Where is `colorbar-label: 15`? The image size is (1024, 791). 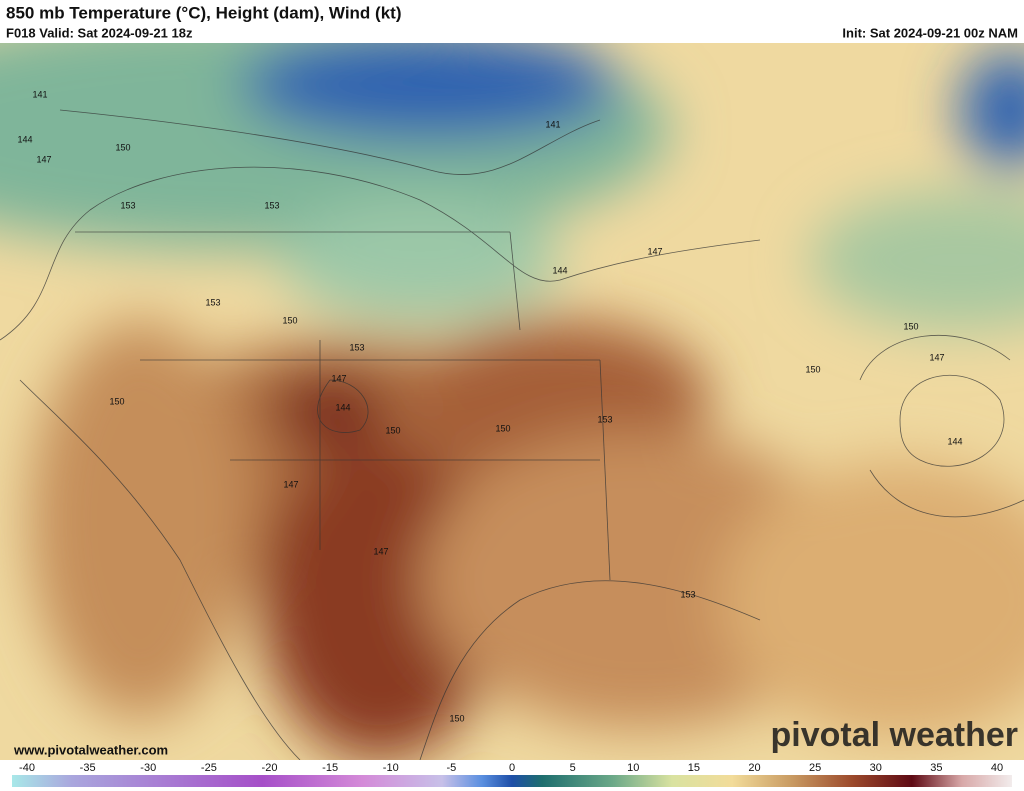
colorbar-label: 15 is located at coordinates (694, 768).